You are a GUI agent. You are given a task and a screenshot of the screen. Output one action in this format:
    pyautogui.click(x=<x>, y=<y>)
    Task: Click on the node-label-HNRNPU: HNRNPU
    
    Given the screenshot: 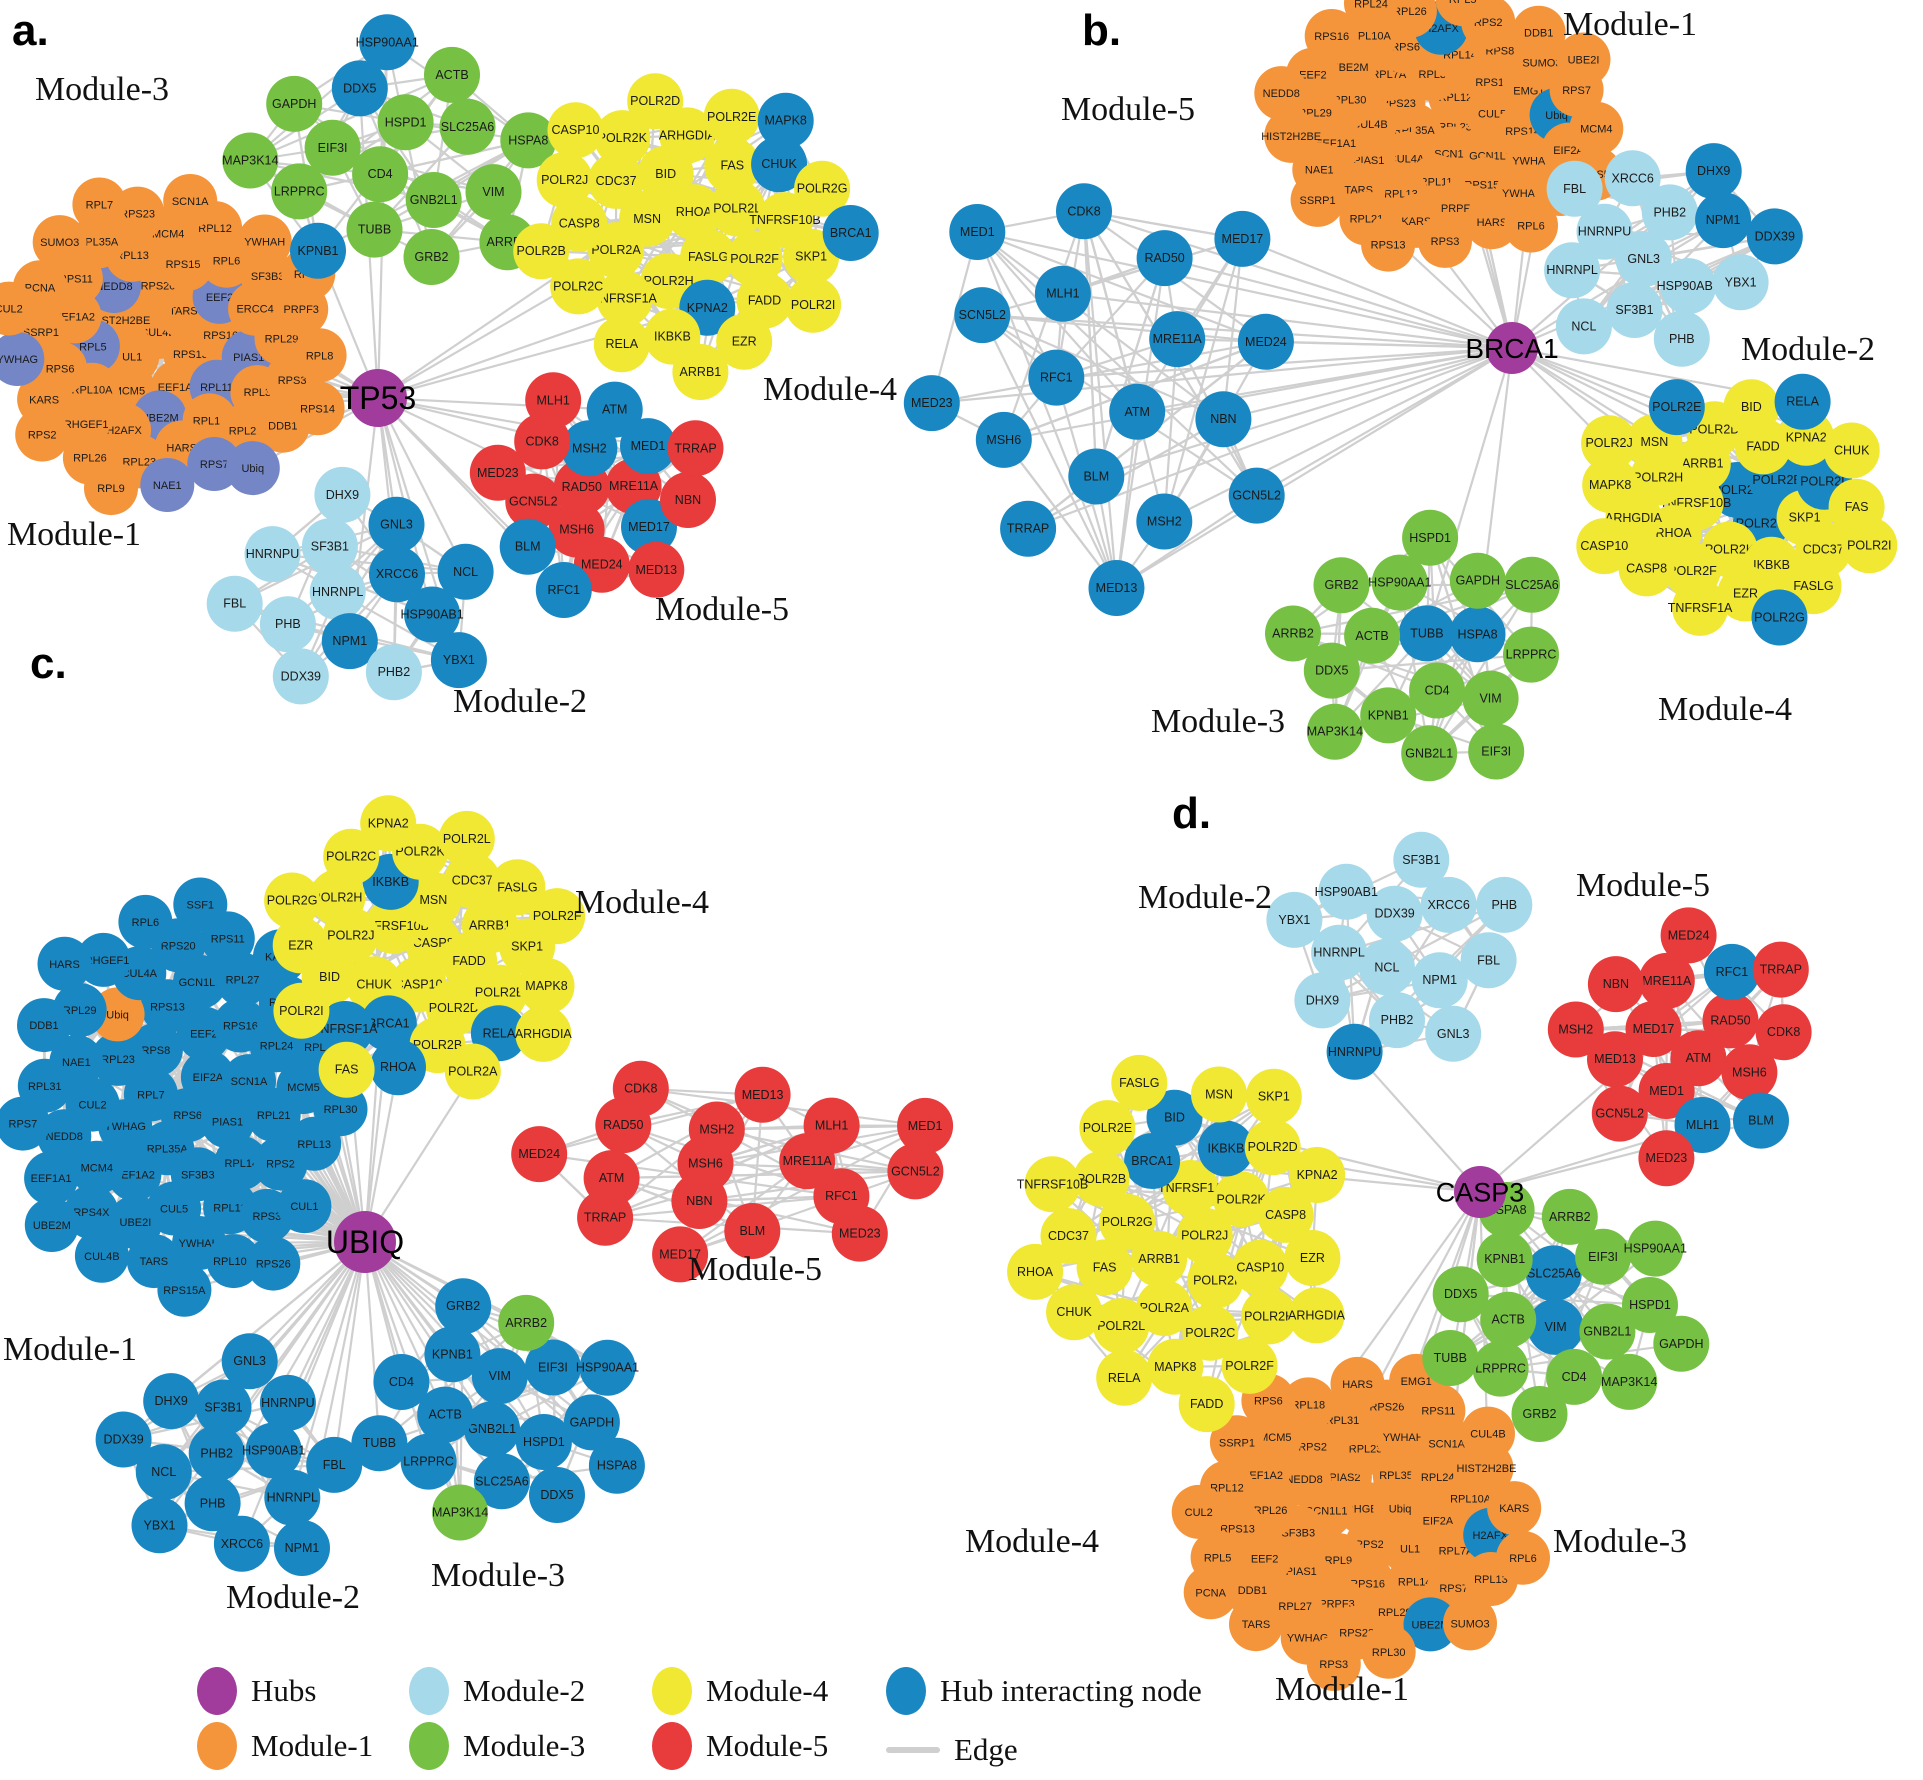 What is the action you would take?
    pyautogui.click(x=1354, y=1052)
    